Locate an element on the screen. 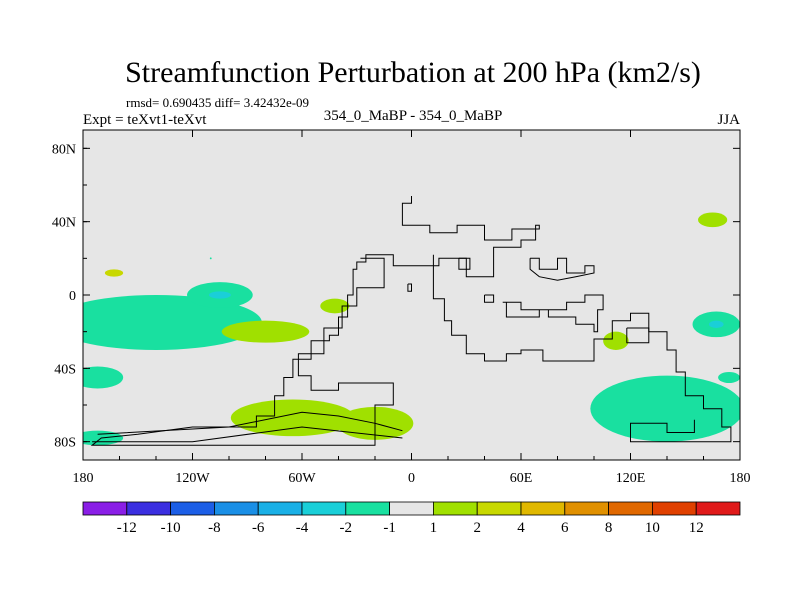 The image size is (800, 600). colorbar: -12 -10 -8 -6 -4 -2 -1 1 2 4 6 8 10 12 is located at coordinates (411, 518).